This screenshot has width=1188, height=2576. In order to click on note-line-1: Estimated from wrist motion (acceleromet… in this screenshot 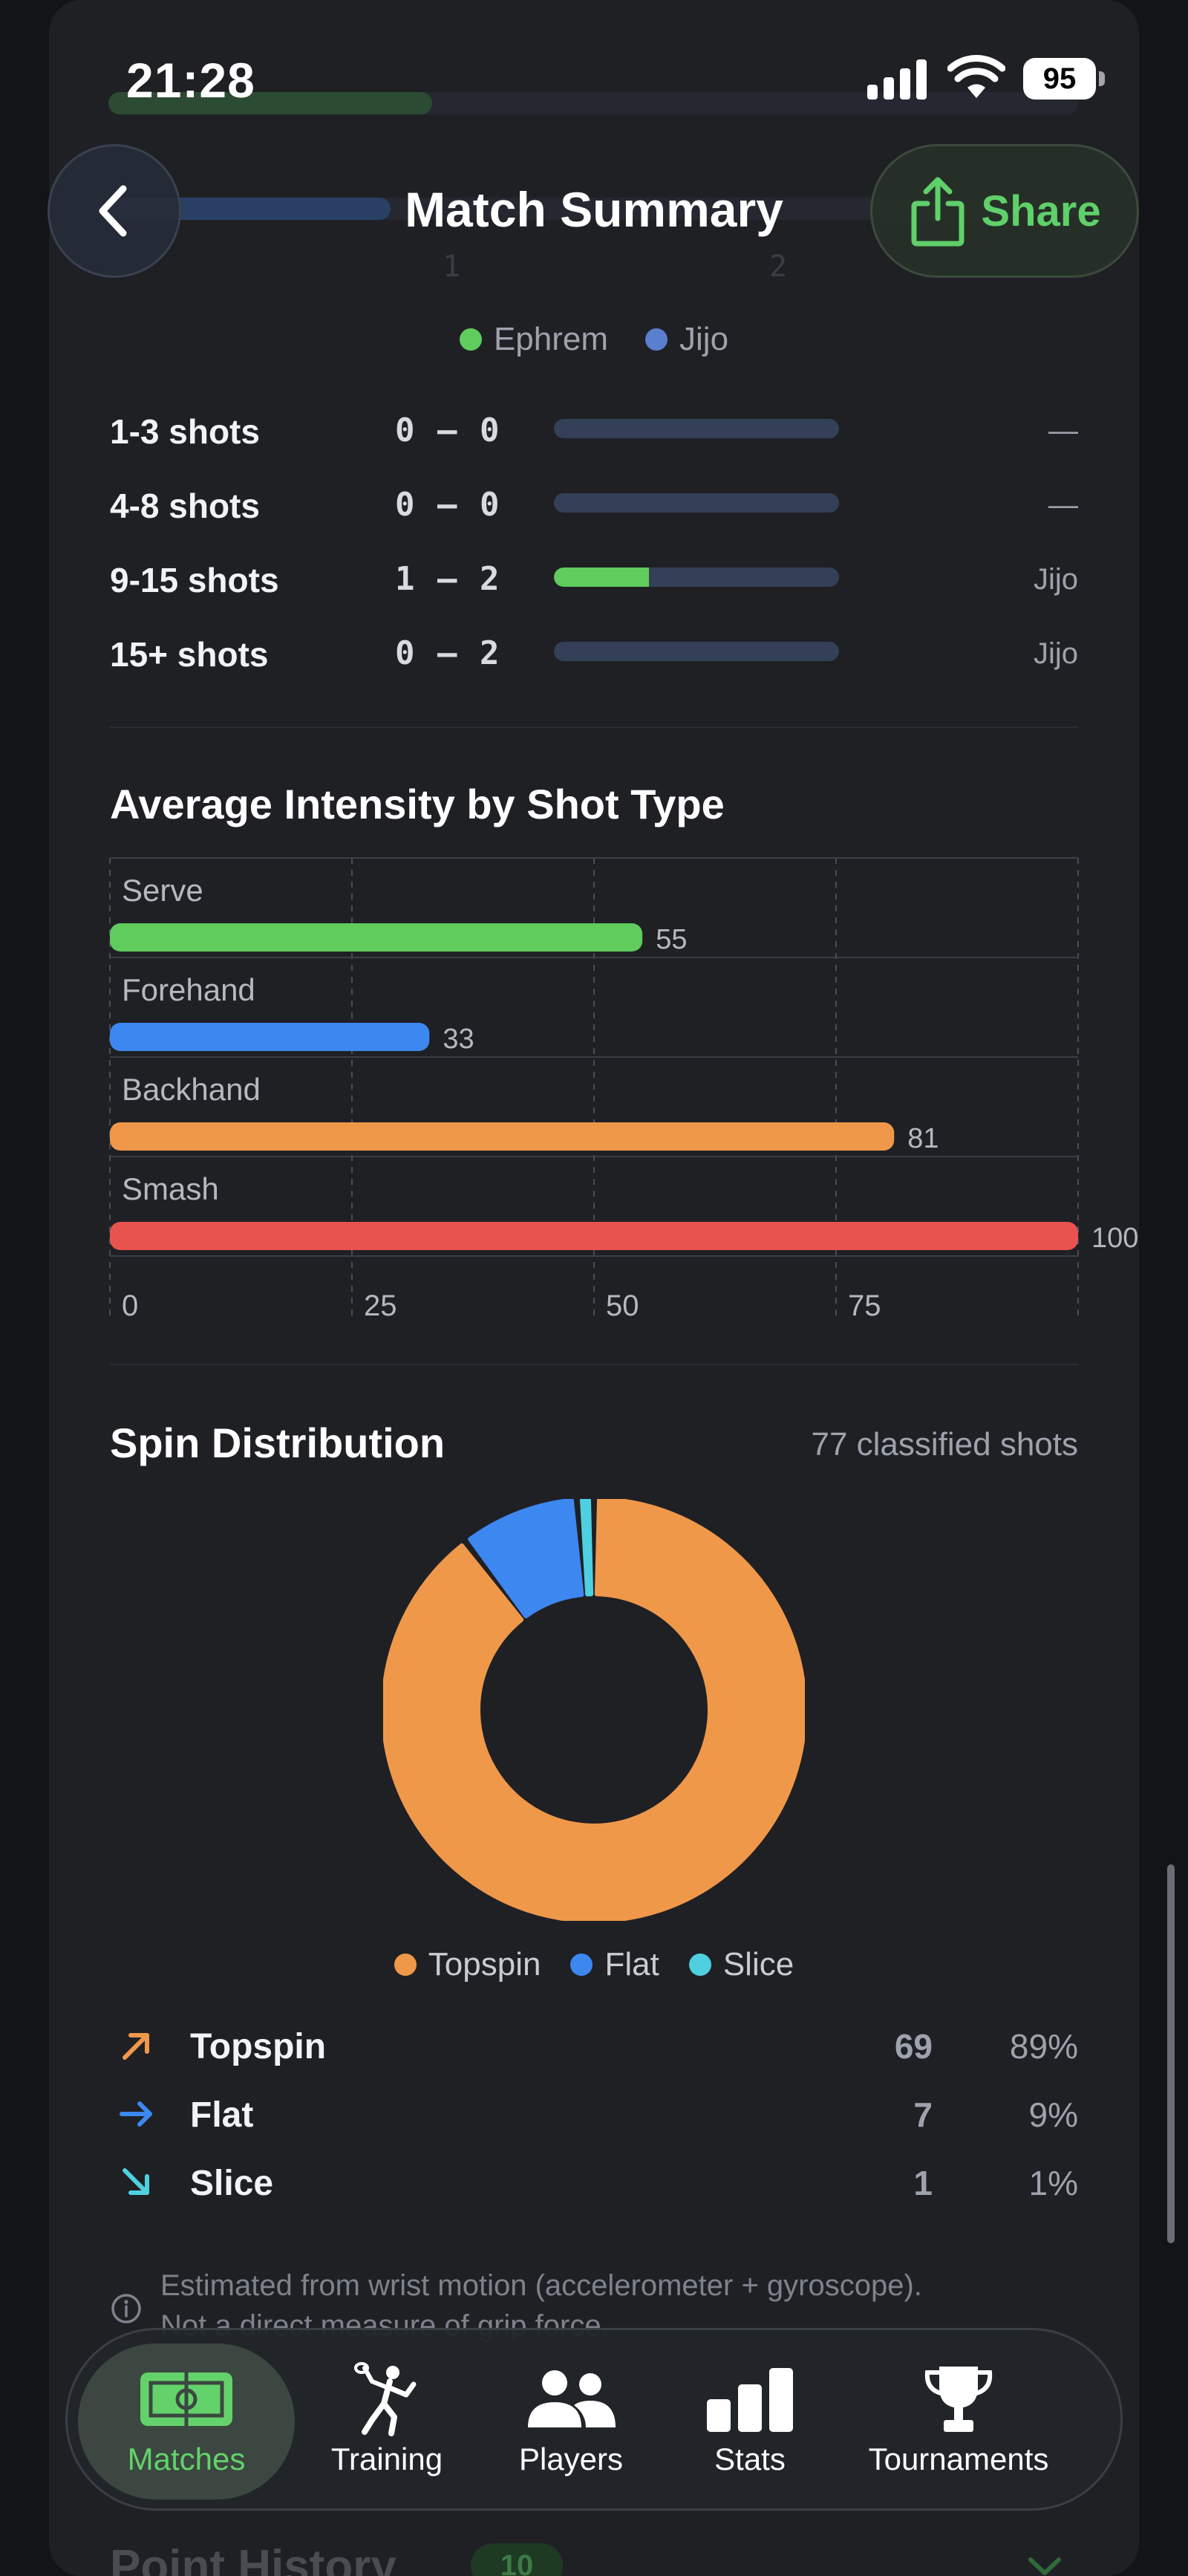, I will do `click(541, 2285)`.